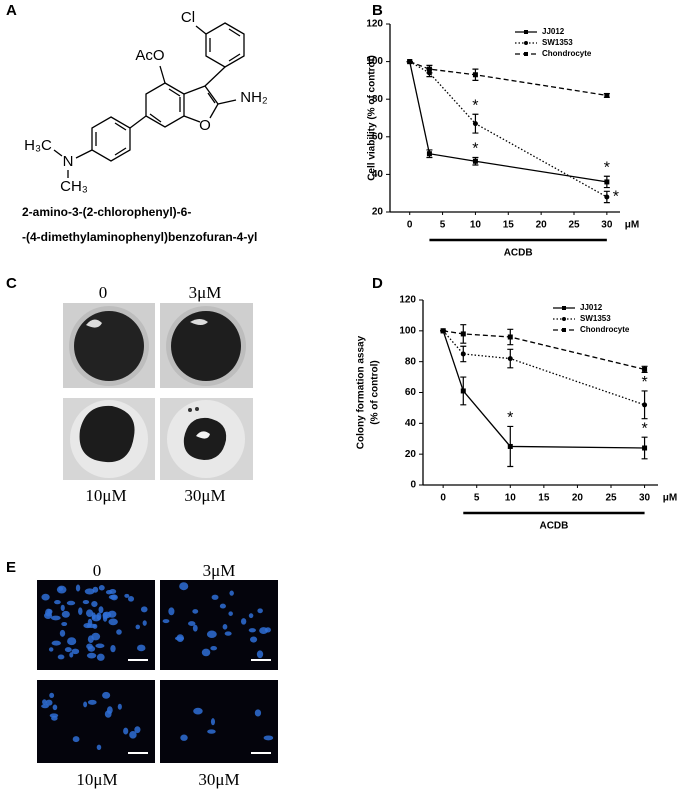 The height and width of the screenshot is (799, 680). What do you see at coordinates (567, 53) in the screenshot?
I see `legend-label: Chondrocyte` at bounding box center [567, 53].